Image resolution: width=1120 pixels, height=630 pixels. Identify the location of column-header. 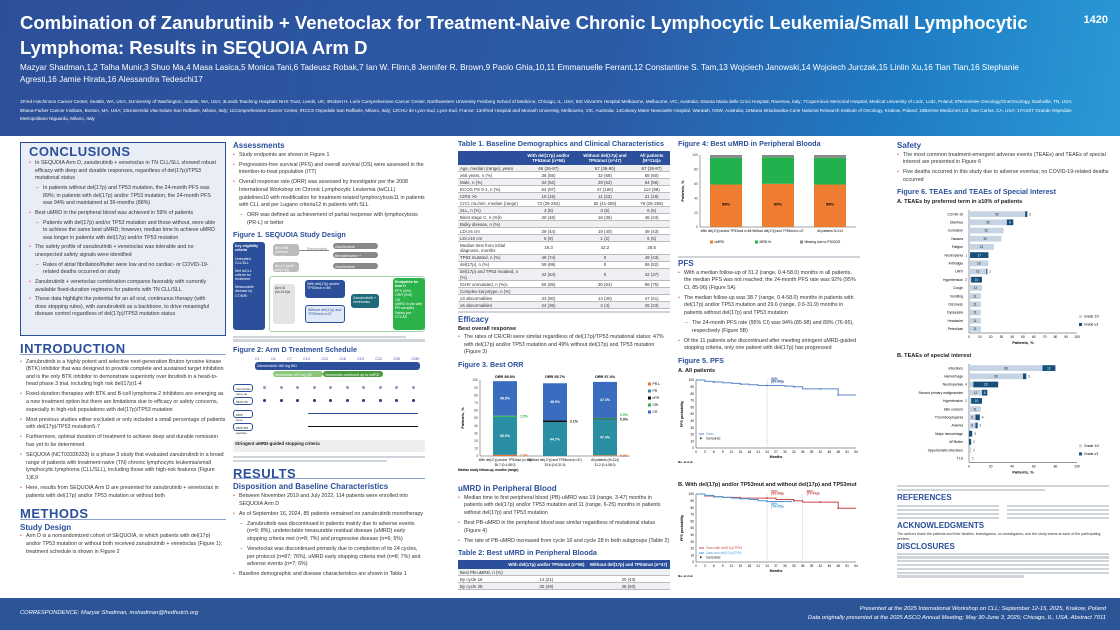
(489, 158).